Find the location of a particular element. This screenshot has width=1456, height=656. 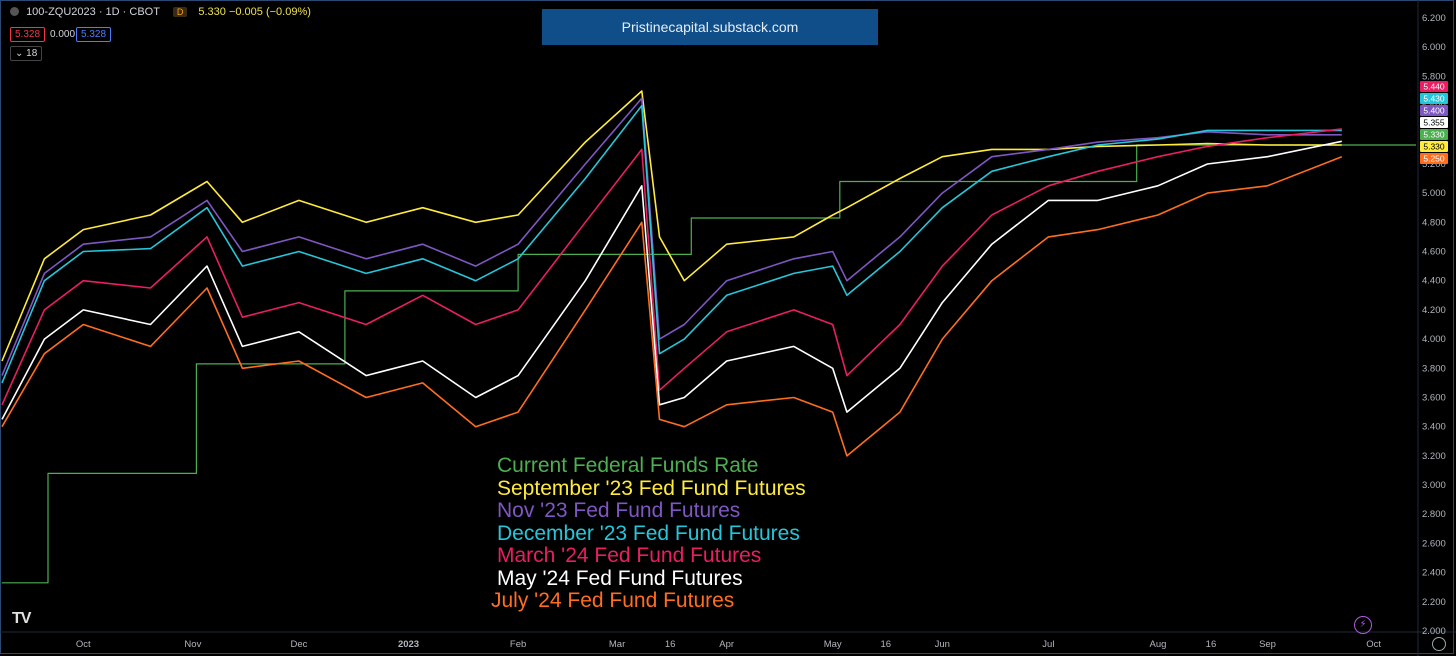

x-tick-label-13: 16 is located at coordinates (1211, 644).